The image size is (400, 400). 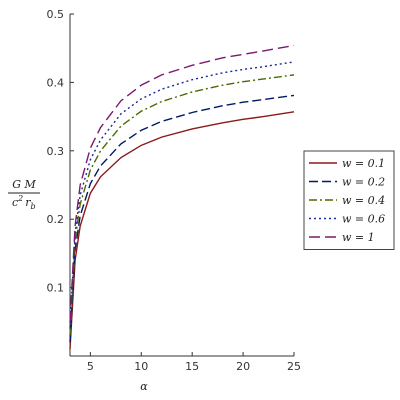 I want to click on x-tick-label: 20, so click(x=243, y=366).